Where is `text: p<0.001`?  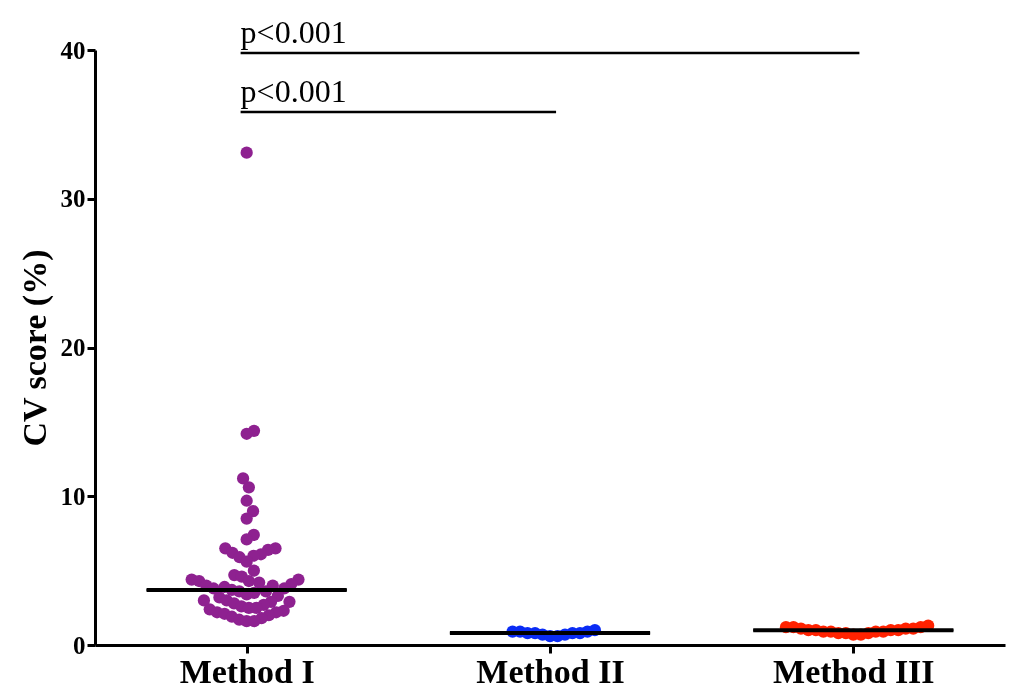
text: p<0.001 is located at coordinates (293, 32).